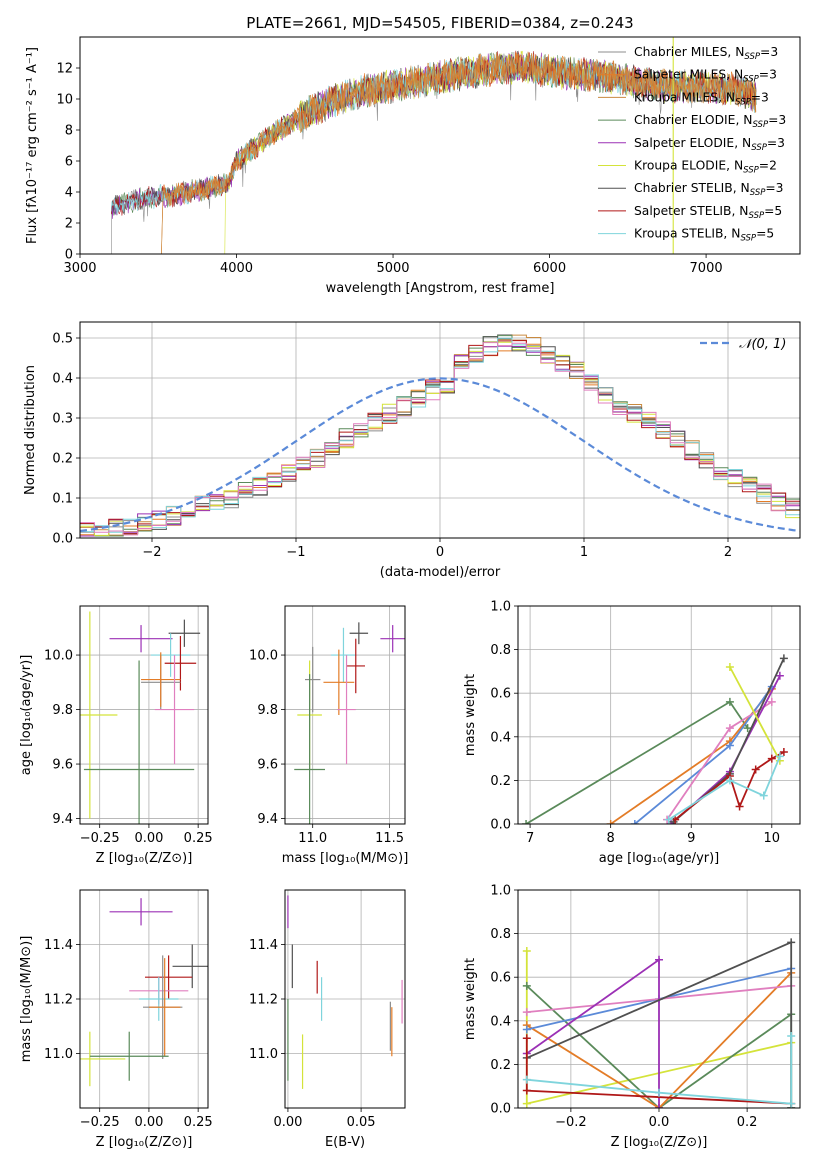 The height and width of the screenshot is (1170, 819). I want to click on legend-entry: Kroupa STELIB, NSSP=5, so click(704, 235).